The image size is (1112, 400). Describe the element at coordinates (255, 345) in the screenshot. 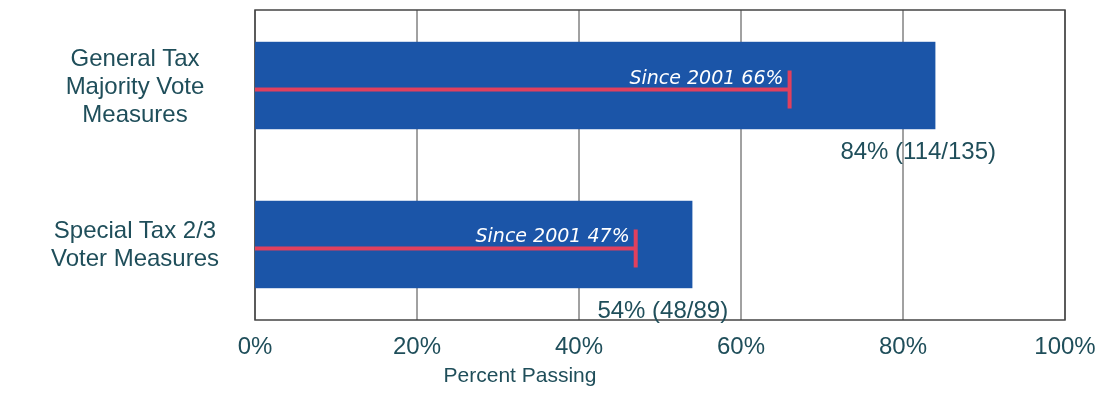

I see `x-tick-label: 0%` at that location.